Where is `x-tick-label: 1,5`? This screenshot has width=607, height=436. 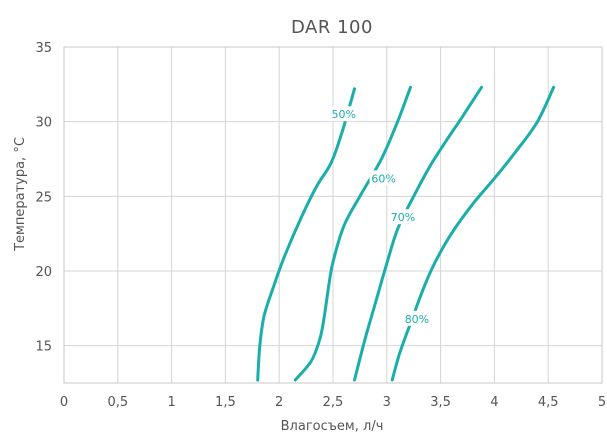 x-tick-label: 1,5 is located at coordinates (225, 402).